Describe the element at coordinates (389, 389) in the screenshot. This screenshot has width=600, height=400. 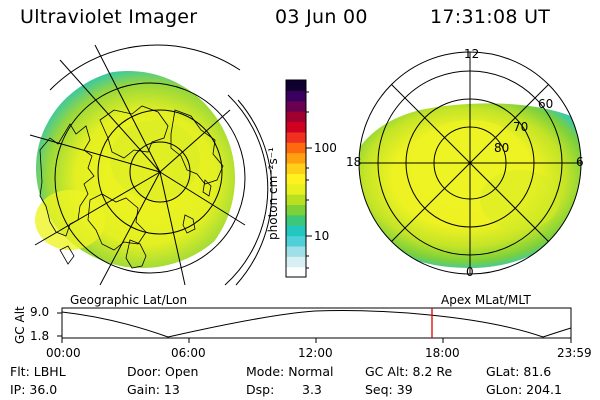
I see `status-seq: Seq: 39` at that location.